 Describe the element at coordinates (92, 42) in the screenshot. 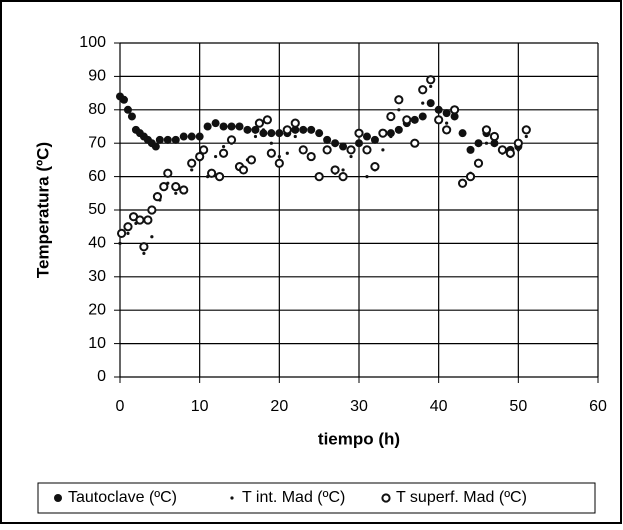

I see `y-tick-label: 100` at that location.